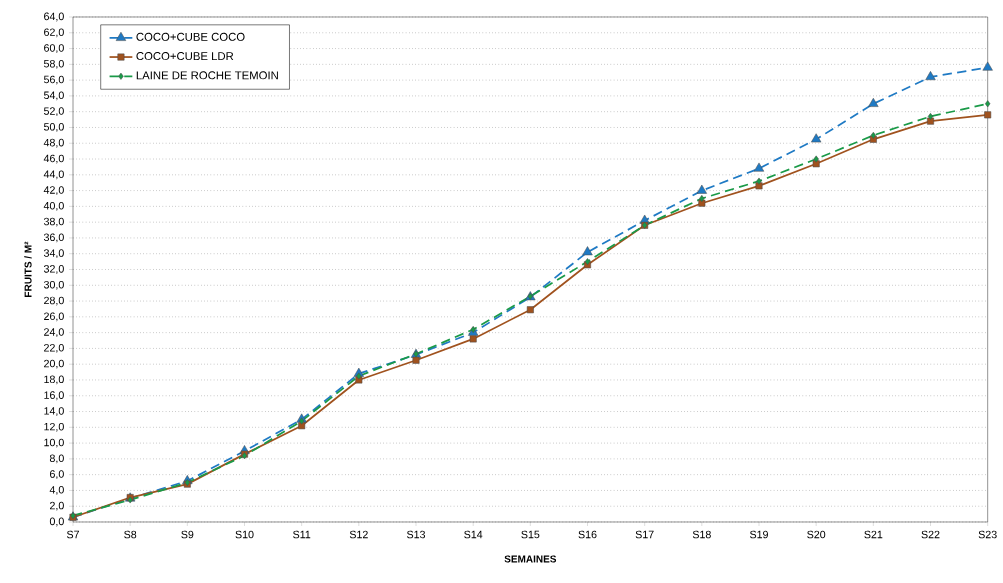 The width and height of the screenshot is (1003, 583). Describe the element at coordinates (416, 534) in the screenshot. I see `x-tick-label: S13` at that location.